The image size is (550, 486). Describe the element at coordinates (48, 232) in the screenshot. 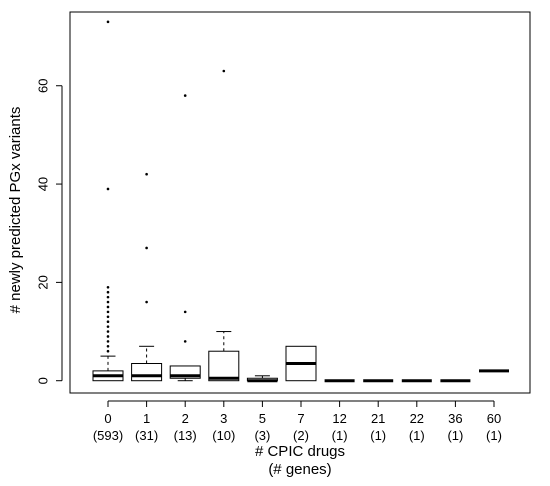

I see `y-axis: 0 20 40 60` at that location.